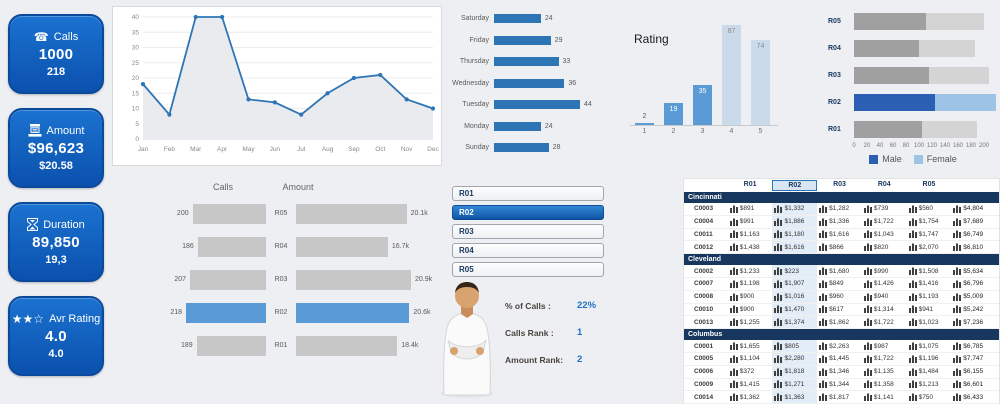 This screenshot has height=404, width=1000. I want to click on tornado-row-r03: 207 R03 20.9k, so click(305, 279).